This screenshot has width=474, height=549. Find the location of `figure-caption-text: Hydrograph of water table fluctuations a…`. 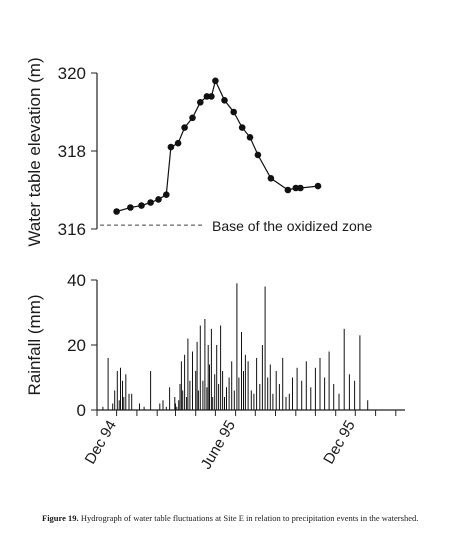

figure-caption-text: Hydrograph of water table fluctuations a… is located at coordinates (248, 518).